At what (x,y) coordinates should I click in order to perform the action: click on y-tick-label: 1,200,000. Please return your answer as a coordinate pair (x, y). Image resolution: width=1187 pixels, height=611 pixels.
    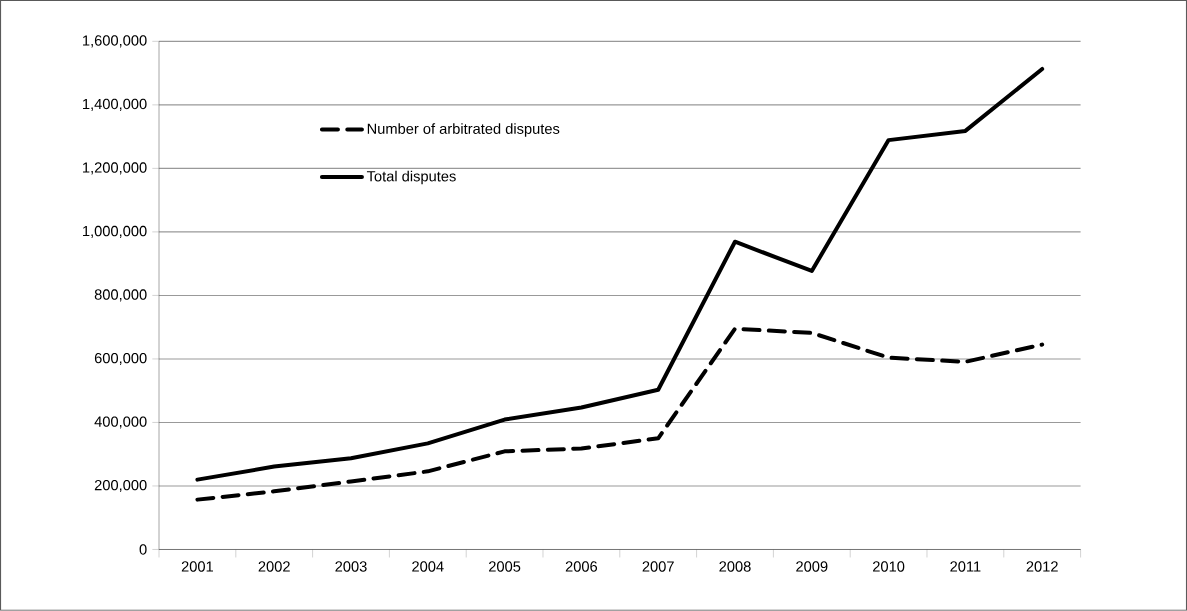
    Looking at the image, I should click on (115, 168).